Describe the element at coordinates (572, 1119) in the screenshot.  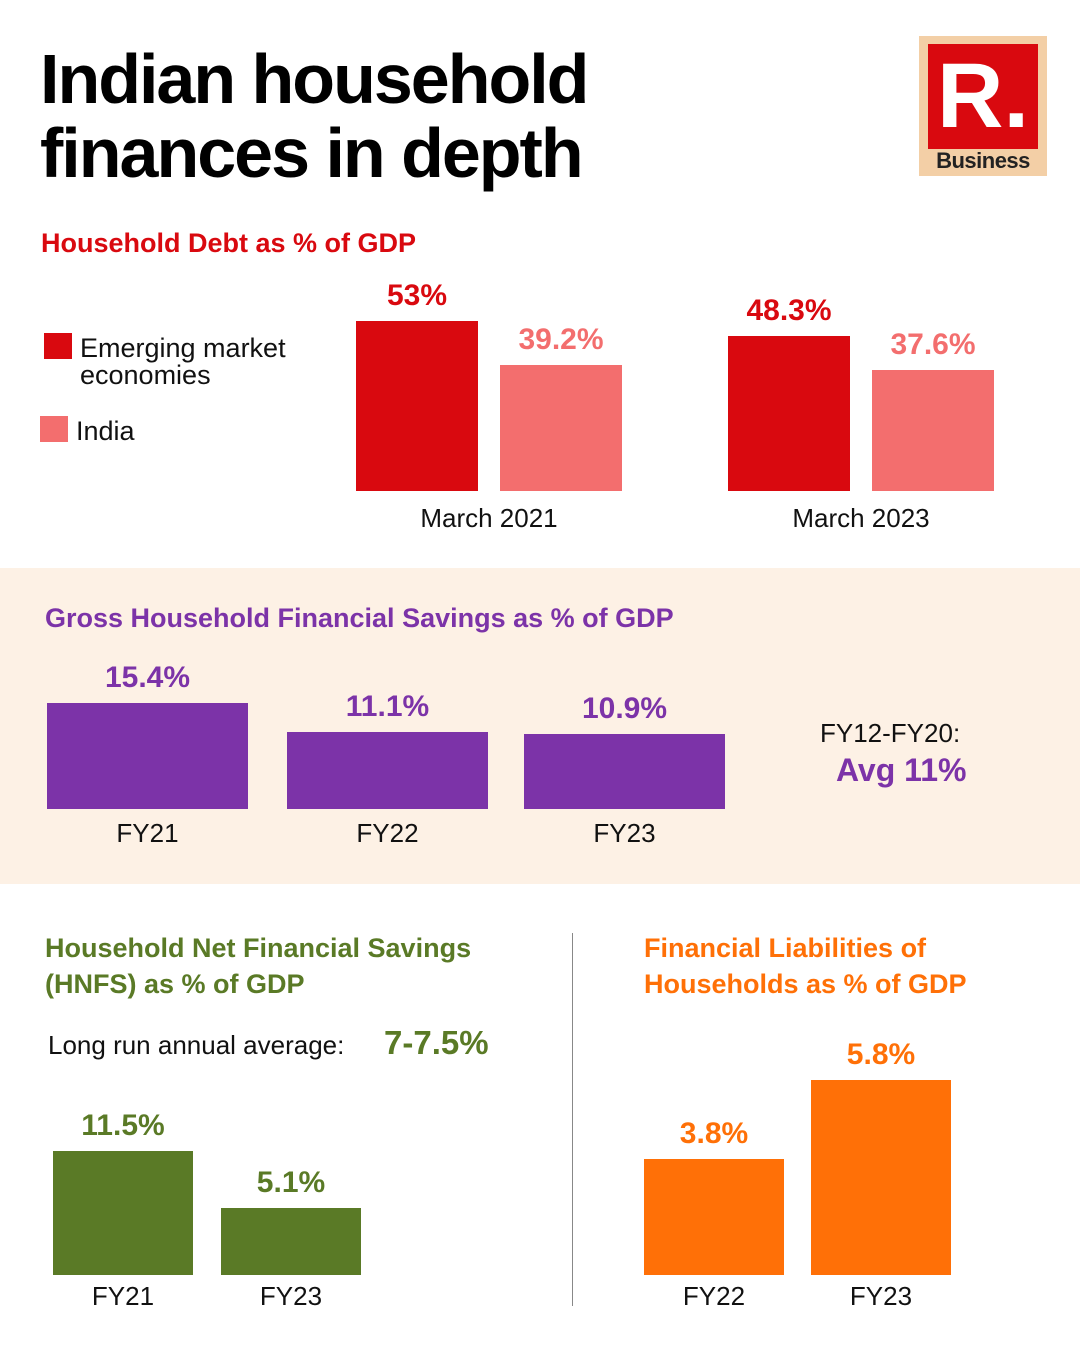
I see `divider` at that location.